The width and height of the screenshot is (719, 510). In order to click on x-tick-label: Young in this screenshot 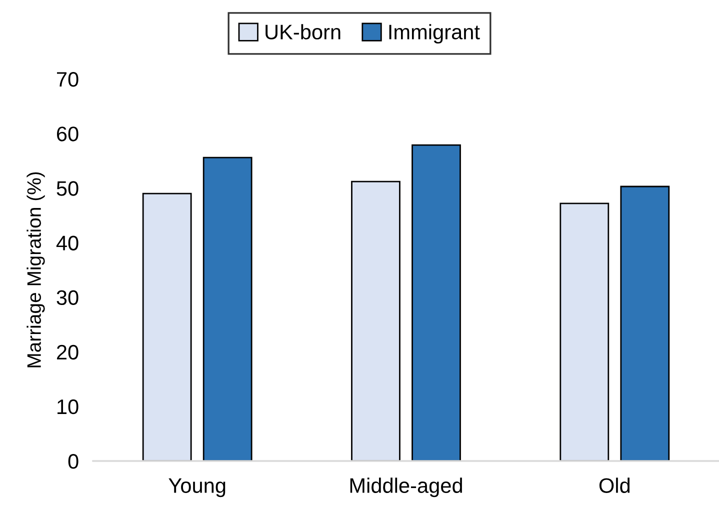, I will do `click(197, 488)`.